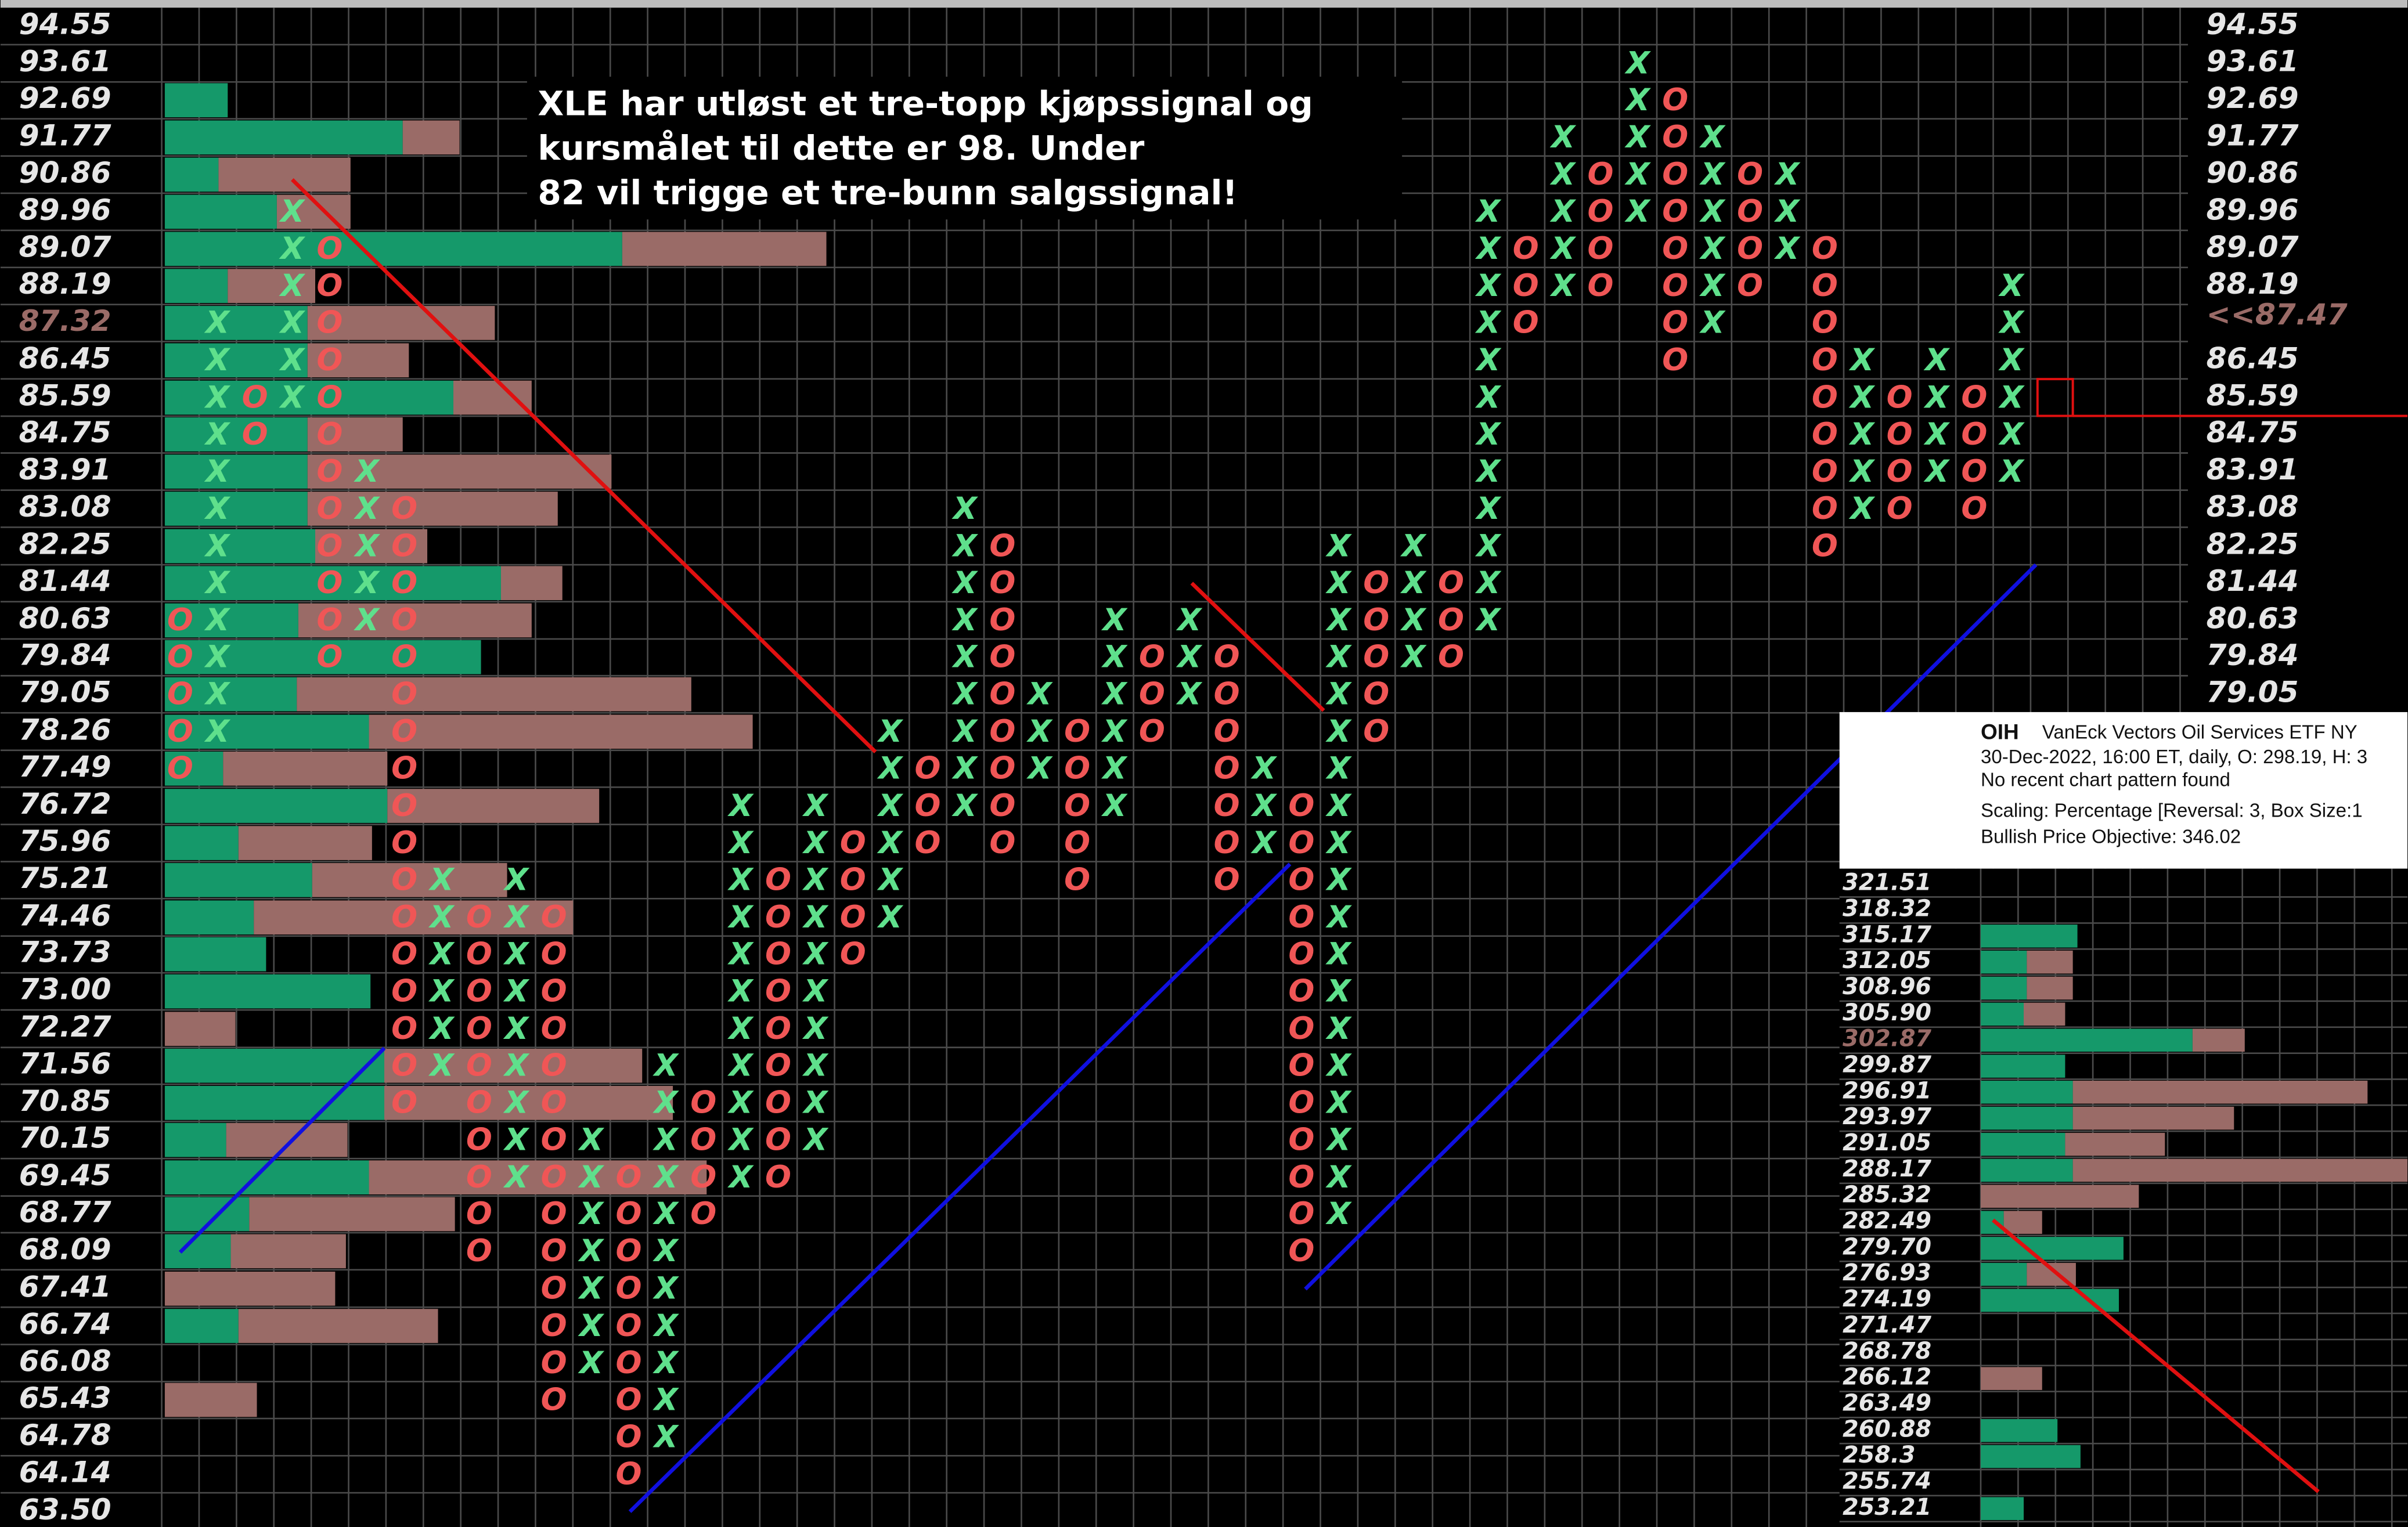 Image resolution: width=2408 pixels, height=1527 pixels. I want to click on y-tick-label: 75.21, so click(65, 878).